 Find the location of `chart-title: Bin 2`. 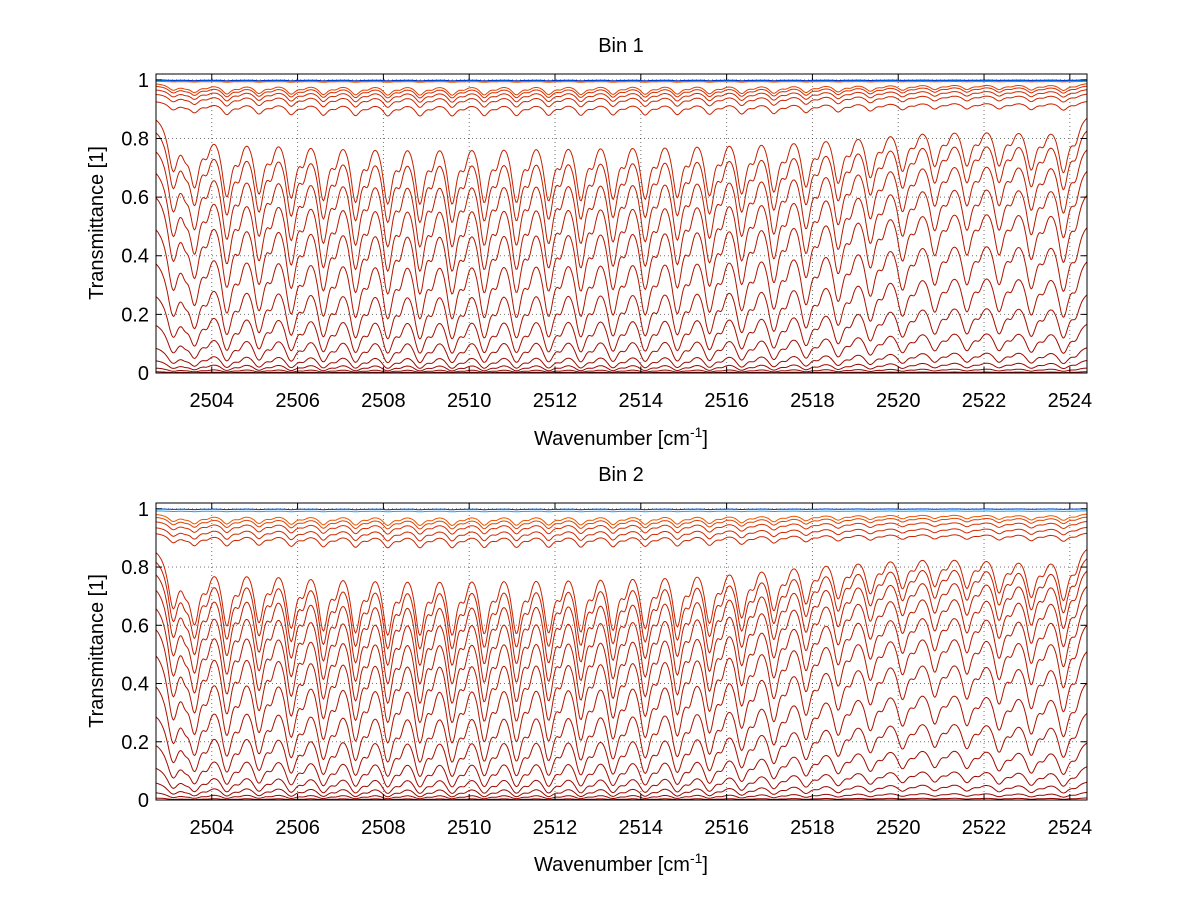

chart-title: Bin 2 is located at coordinates (621, 475).